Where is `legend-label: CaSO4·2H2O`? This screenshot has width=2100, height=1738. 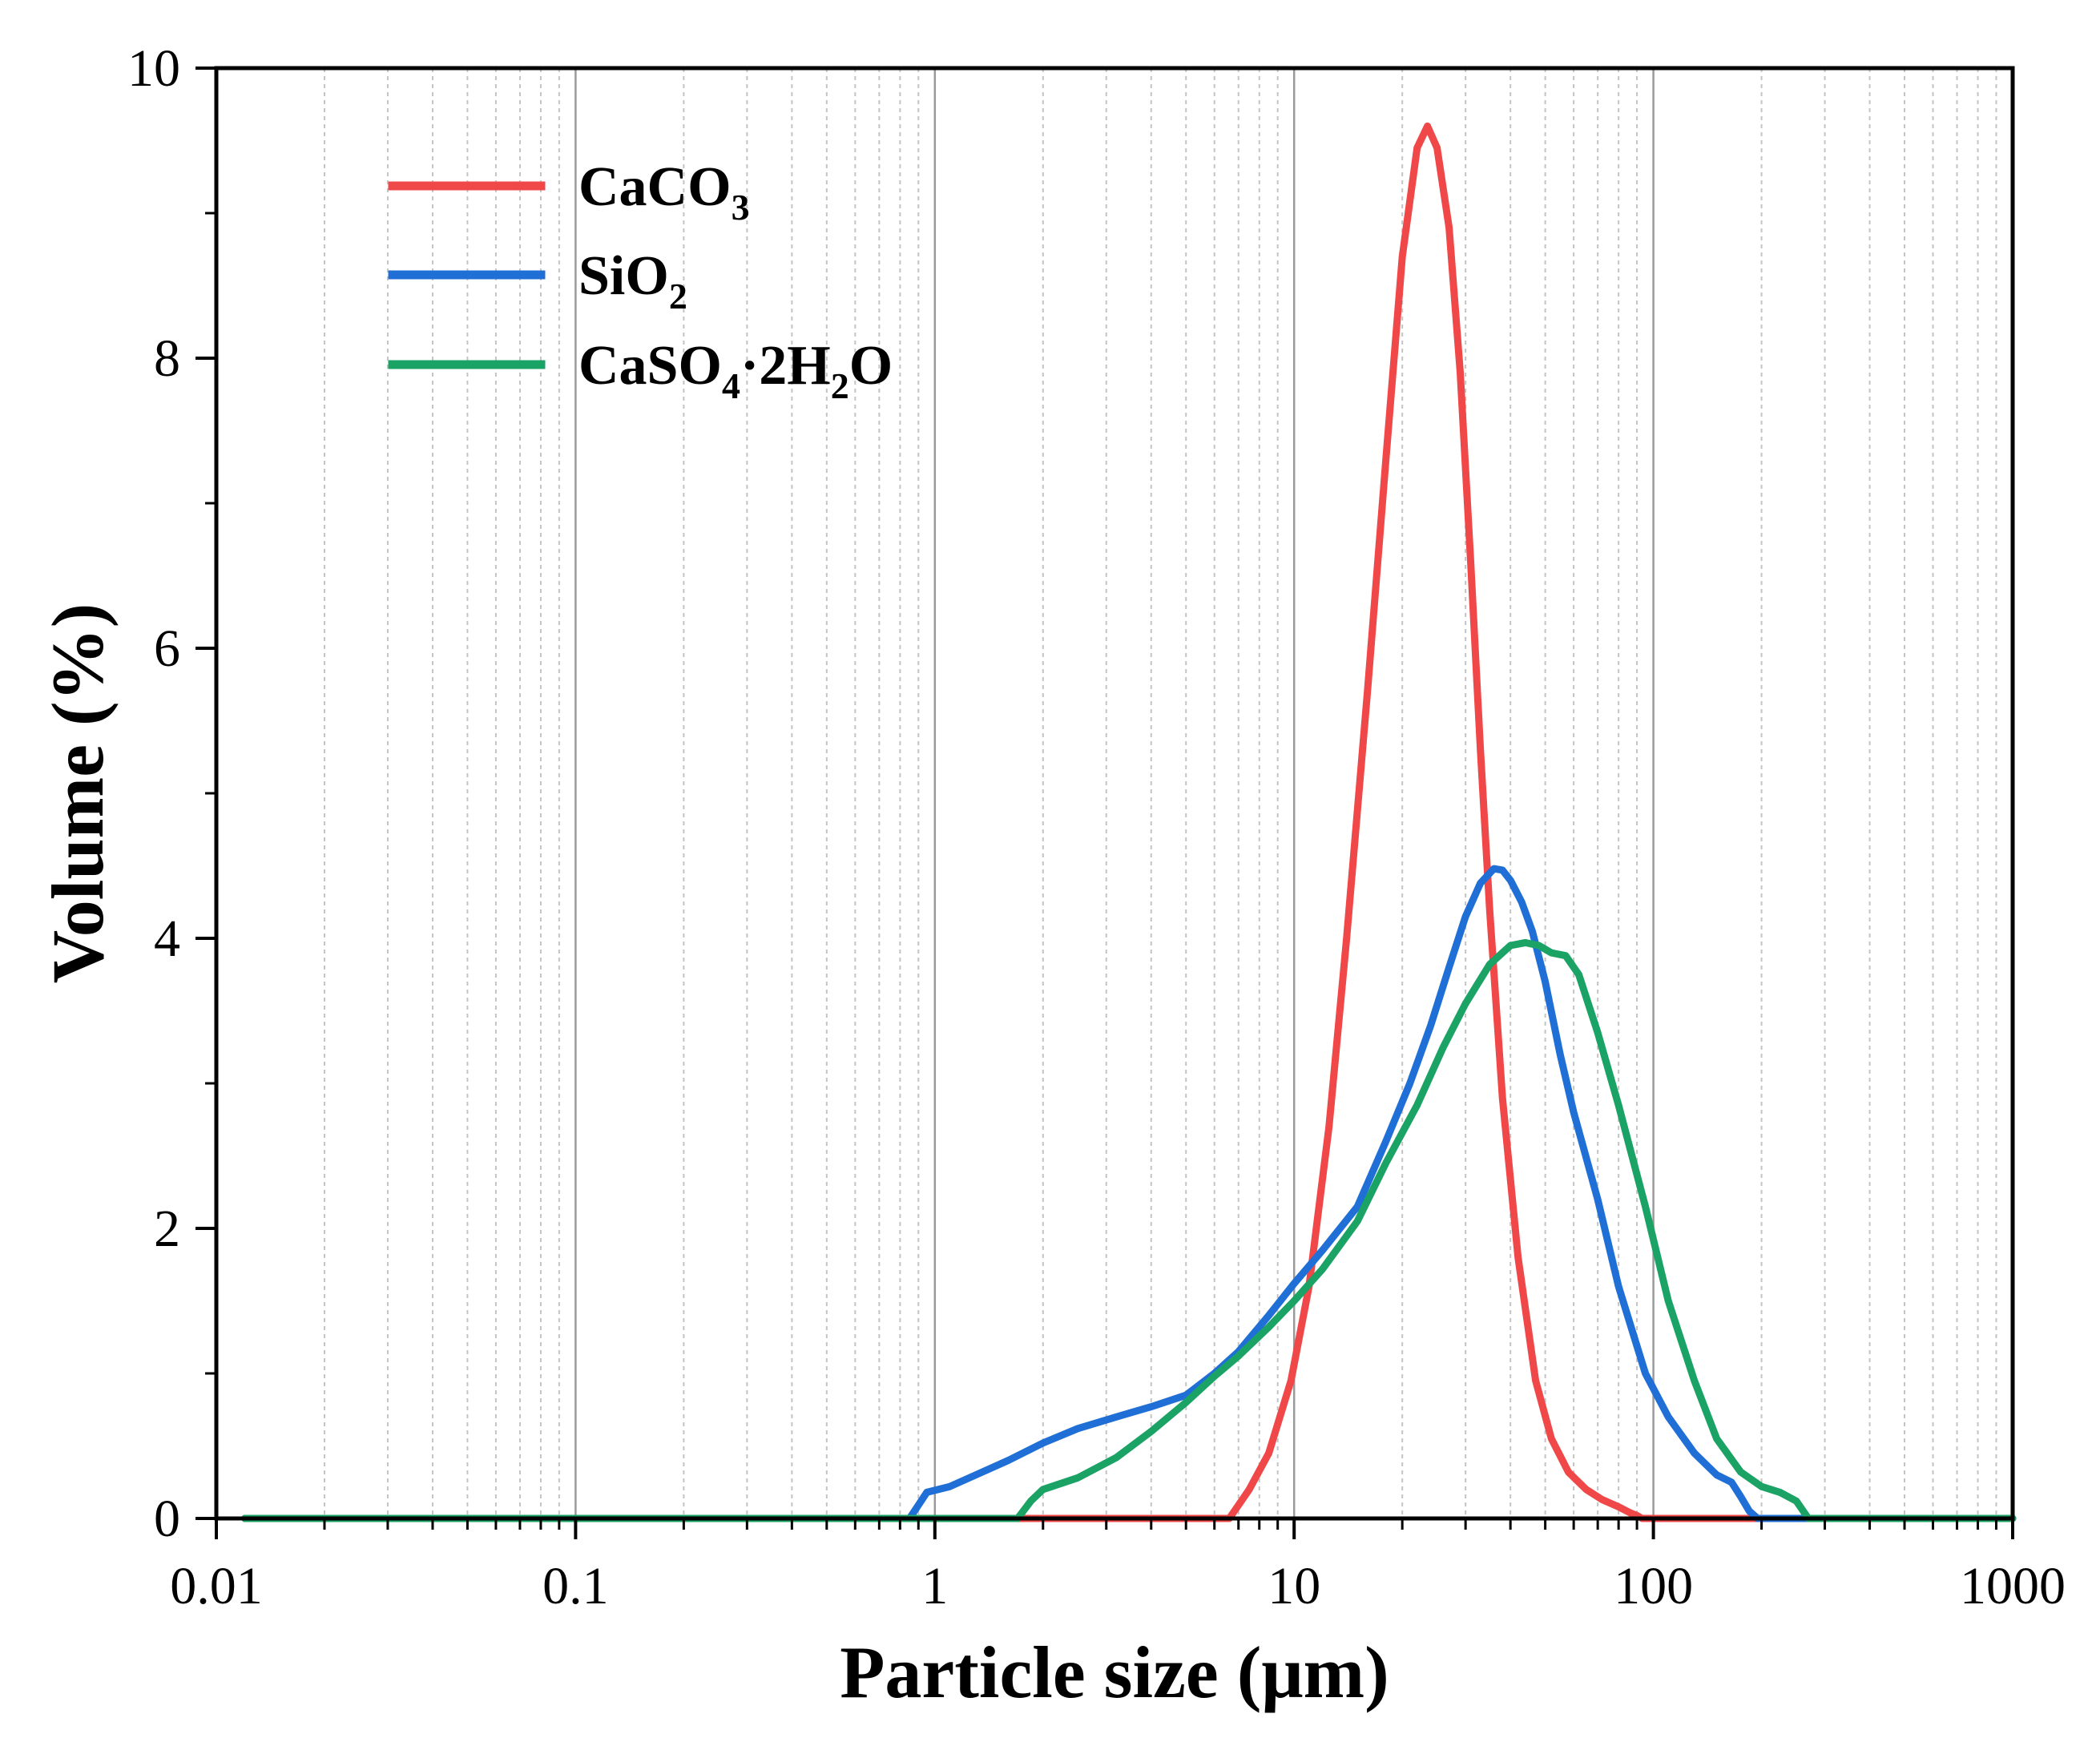 legend-label: CaSO4·2H2O is located at coordinates (735, 370).